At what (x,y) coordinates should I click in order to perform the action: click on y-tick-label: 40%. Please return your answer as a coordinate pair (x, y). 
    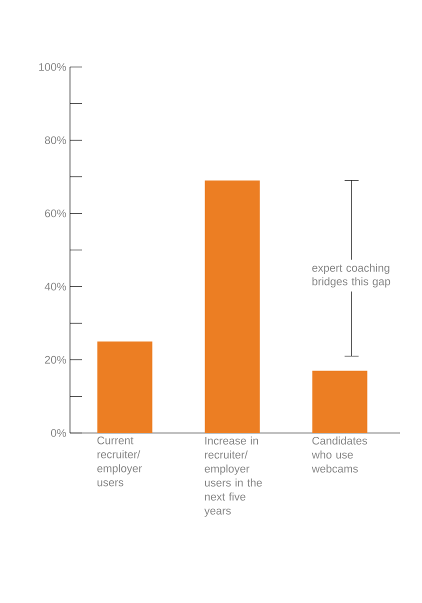
    Looking at the image, I should click on (55, 286).